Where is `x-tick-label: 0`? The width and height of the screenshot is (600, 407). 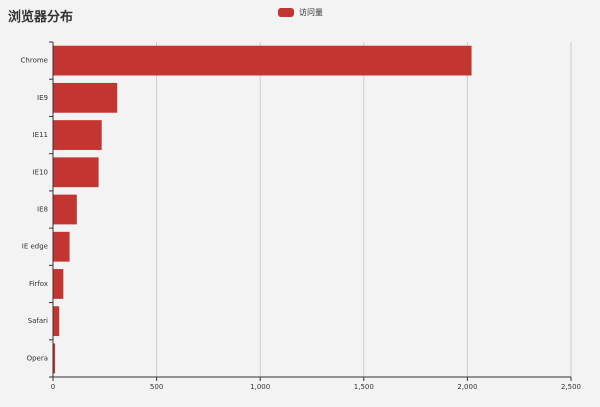
x-tick-label: 0 is located at coordinates (53, 387).